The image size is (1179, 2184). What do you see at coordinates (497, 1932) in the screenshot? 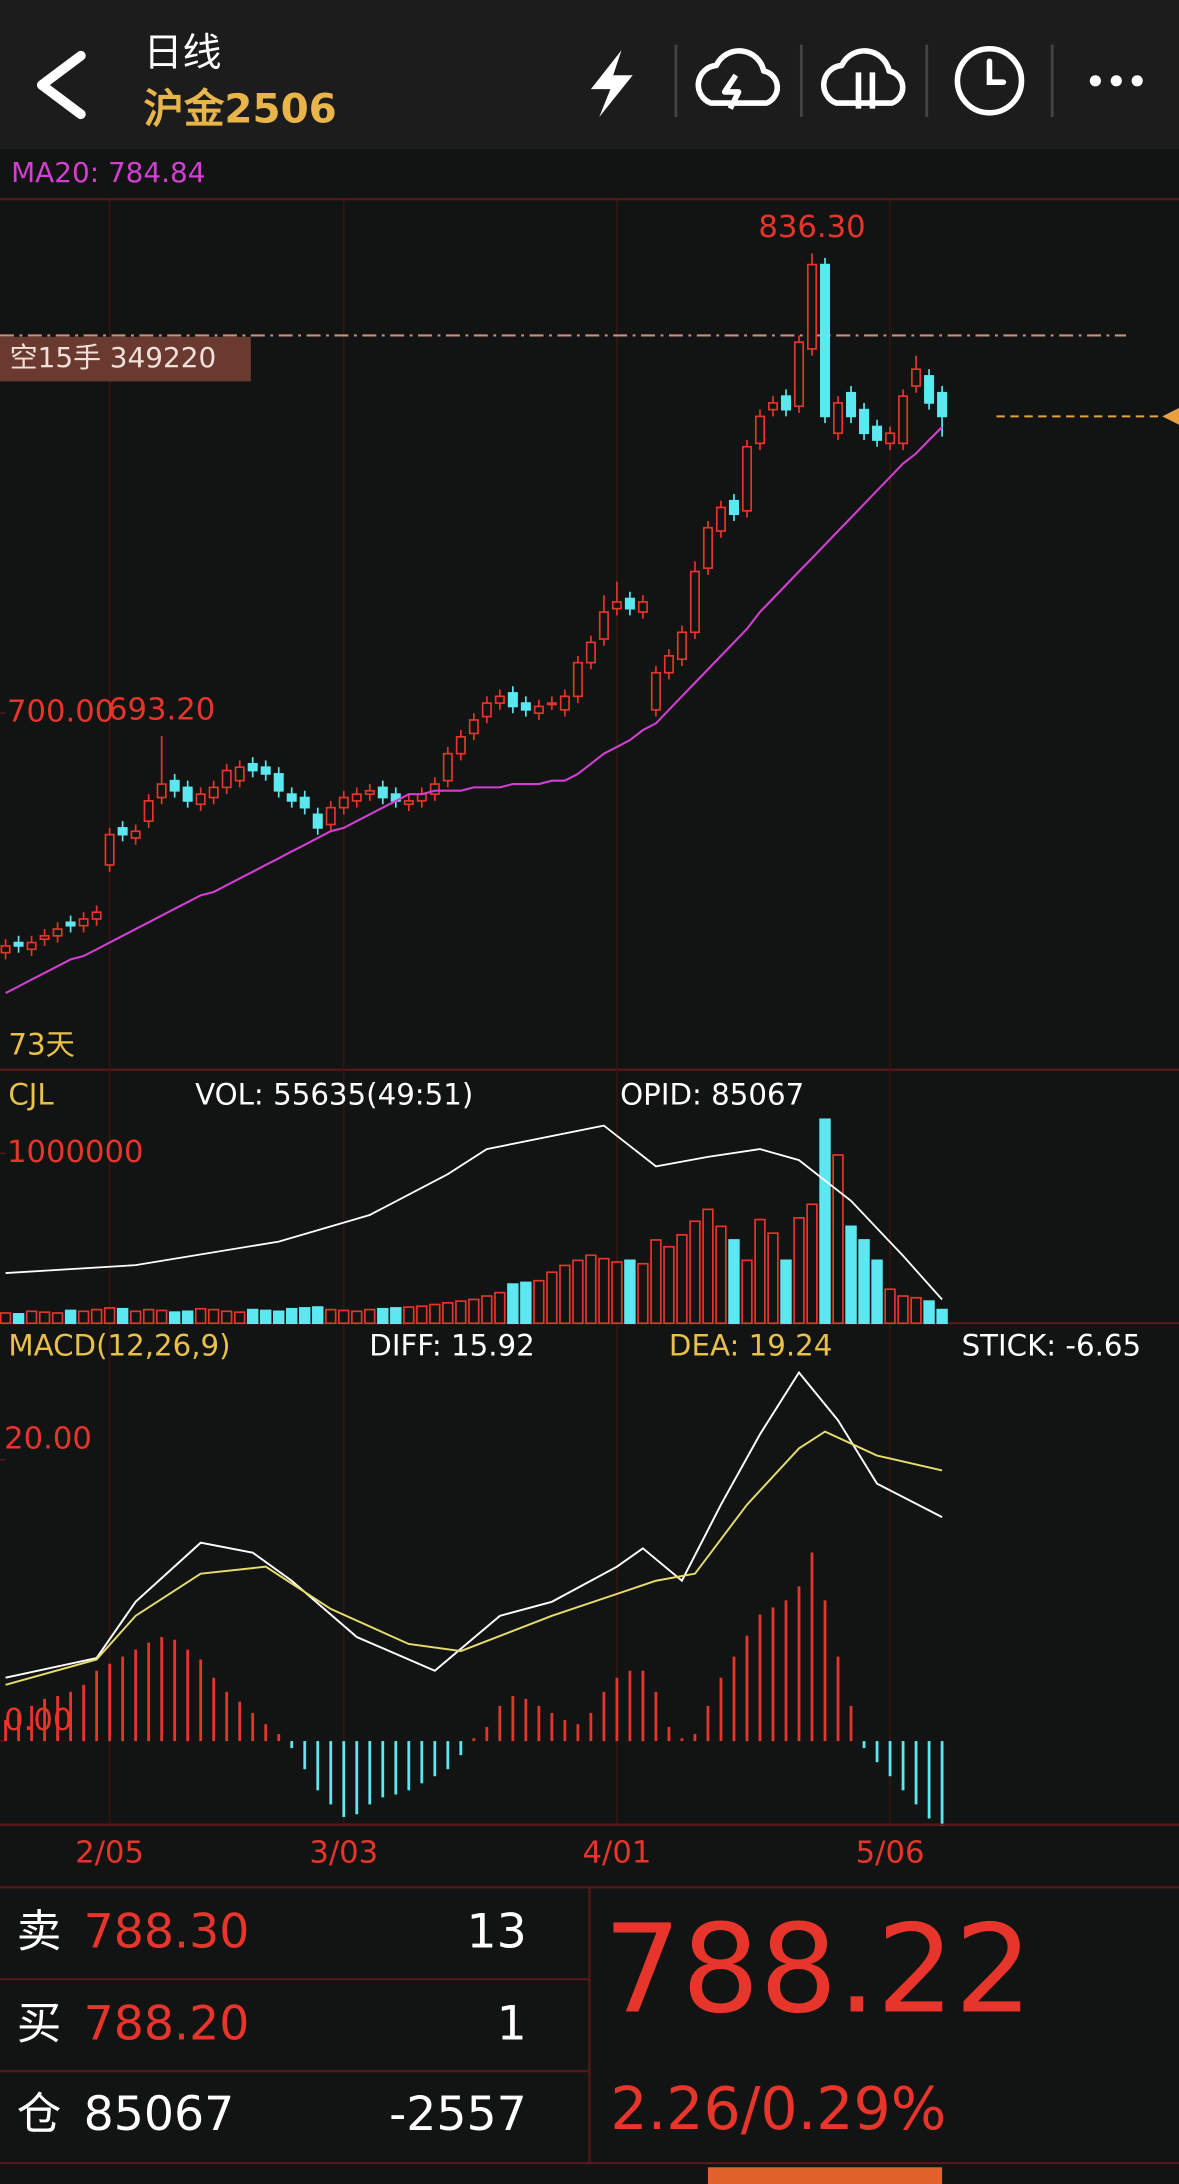
I see `ask-volume: 13` at bounding box center [497, 1932].